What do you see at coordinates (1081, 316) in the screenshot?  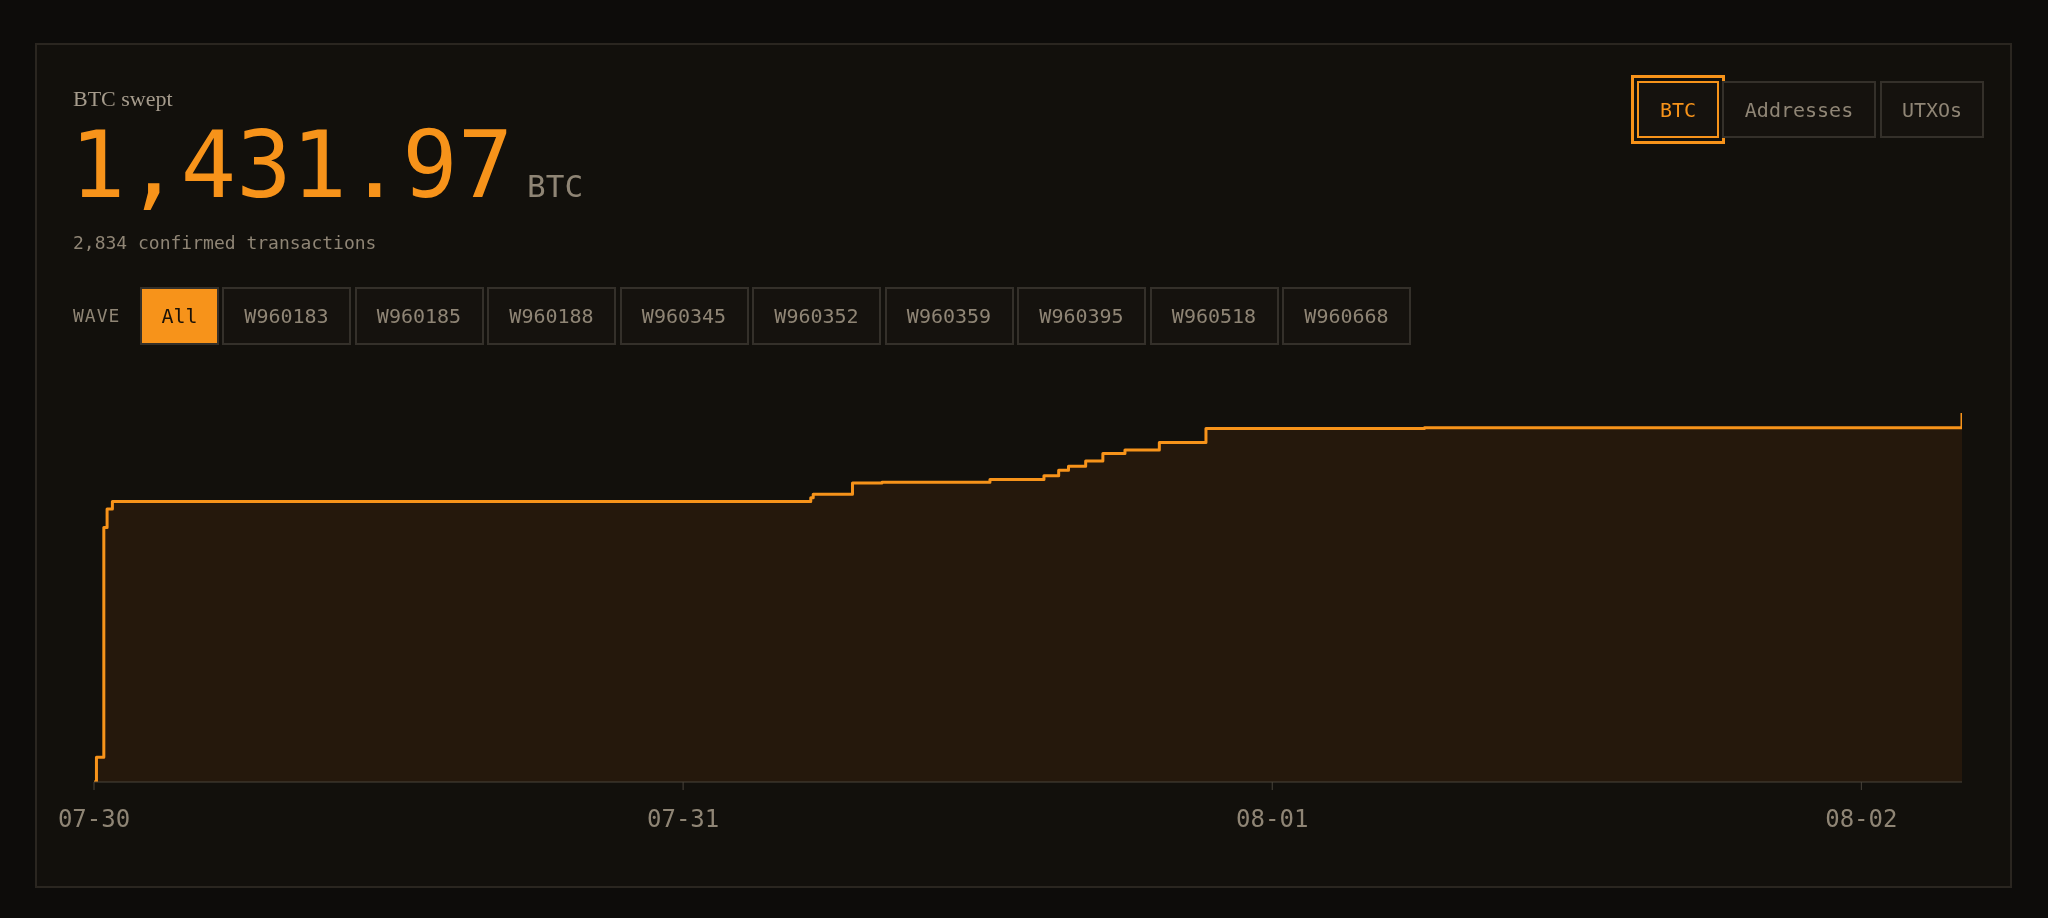 I see `text: W960395` at bounding box center [1081, 316].